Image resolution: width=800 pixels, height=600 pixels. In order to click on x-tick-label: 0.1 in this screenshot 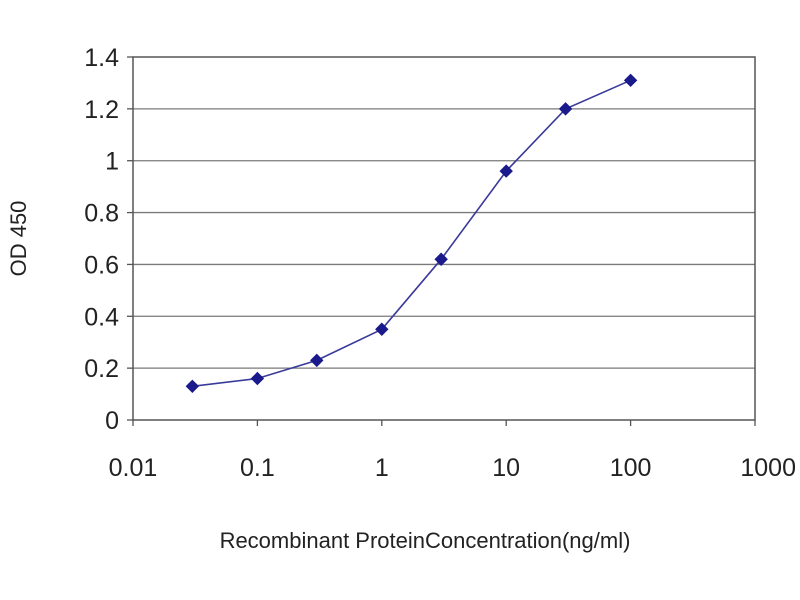, I will do `click(257, 468)`.